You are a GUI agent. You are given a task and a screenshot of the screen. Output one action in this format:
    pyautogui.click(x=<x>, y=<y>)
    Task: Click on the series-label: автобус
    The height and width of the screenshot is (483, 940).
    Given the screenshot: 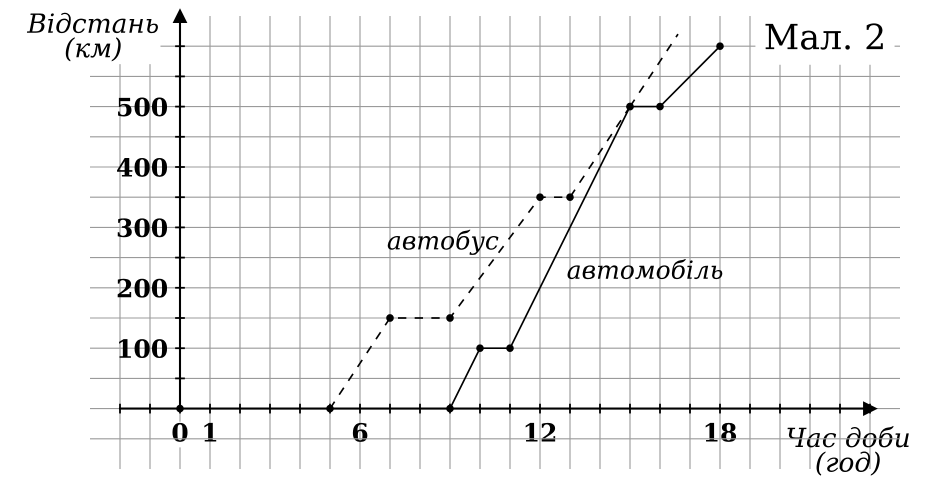 What is the action you would take?
    pyautogui.click(x=443, y=242)
    